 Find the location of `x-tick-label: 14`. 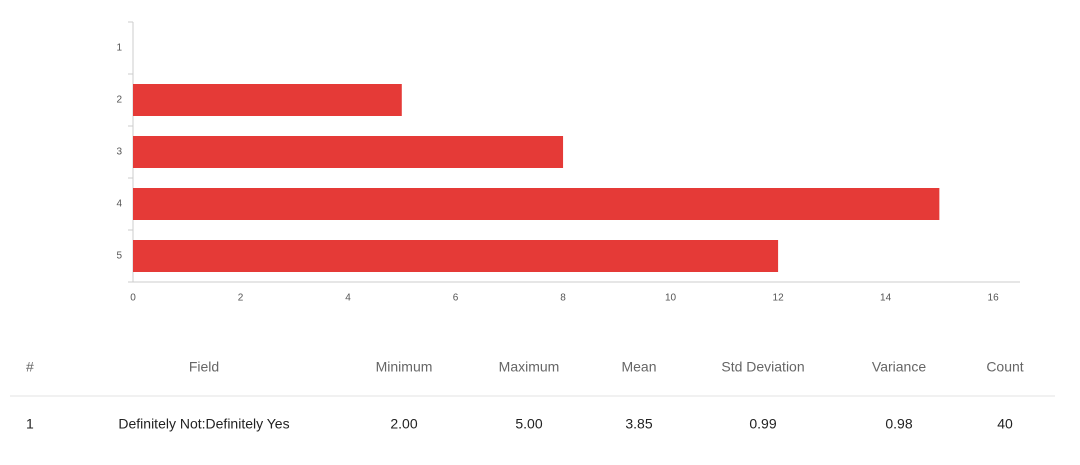

x-tick-label: 14 is located at coordinates (886, 298).